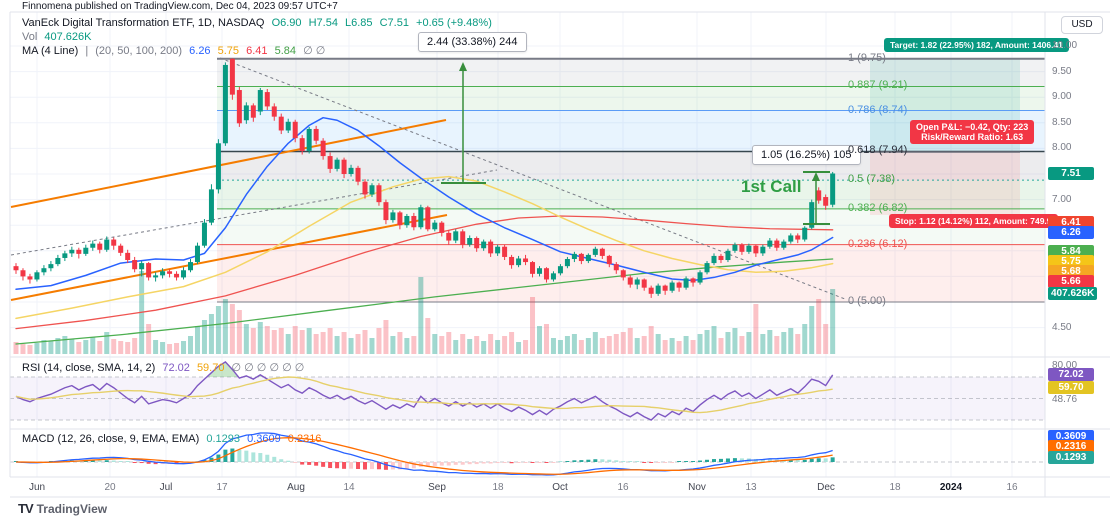  What do you see at coordinates (264, 439) in the screenshot?
I see `macd-value: 0.3609` at bounding box center [264, 439].